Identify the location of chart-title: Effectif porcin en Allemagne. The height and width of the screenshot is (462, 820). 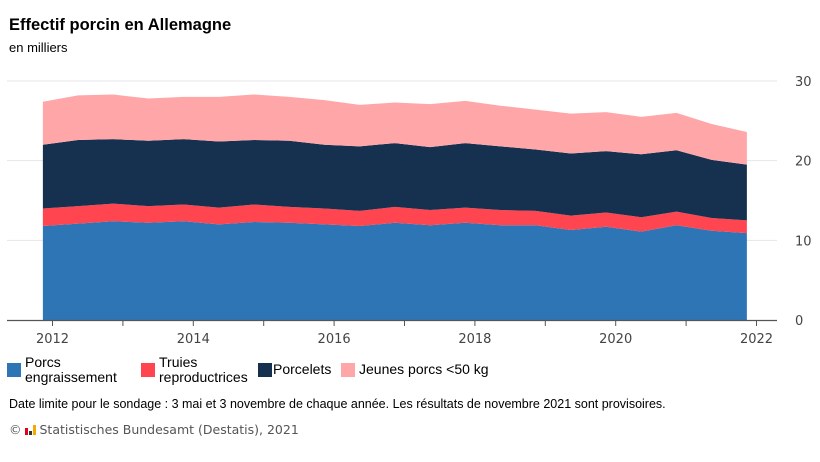
(120, 25).